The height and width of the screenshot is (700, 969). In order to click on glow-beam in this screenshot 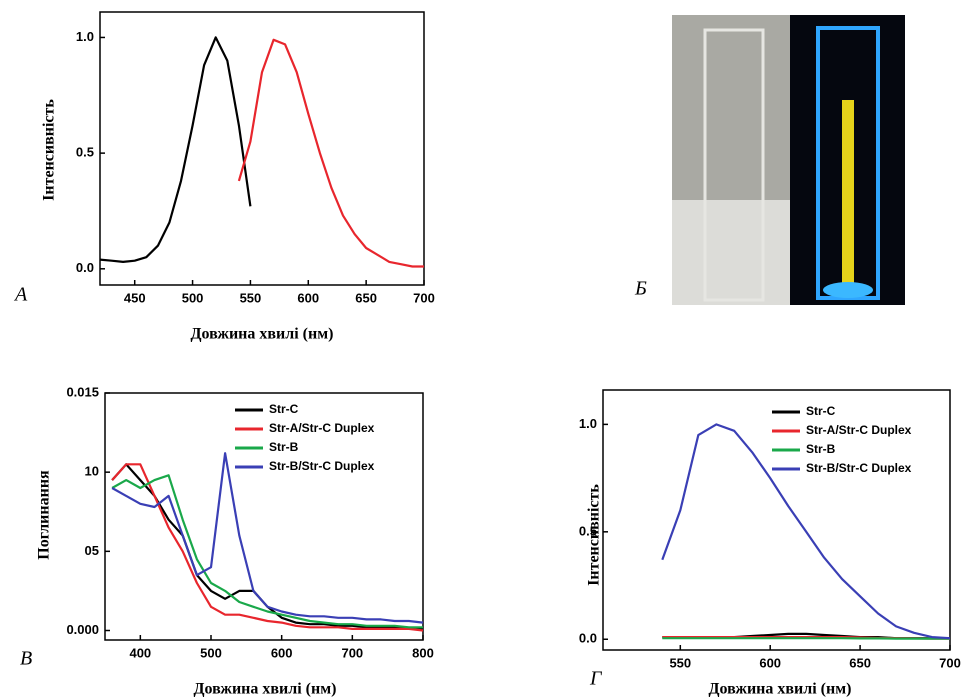, I will do `click(848, 192)`.